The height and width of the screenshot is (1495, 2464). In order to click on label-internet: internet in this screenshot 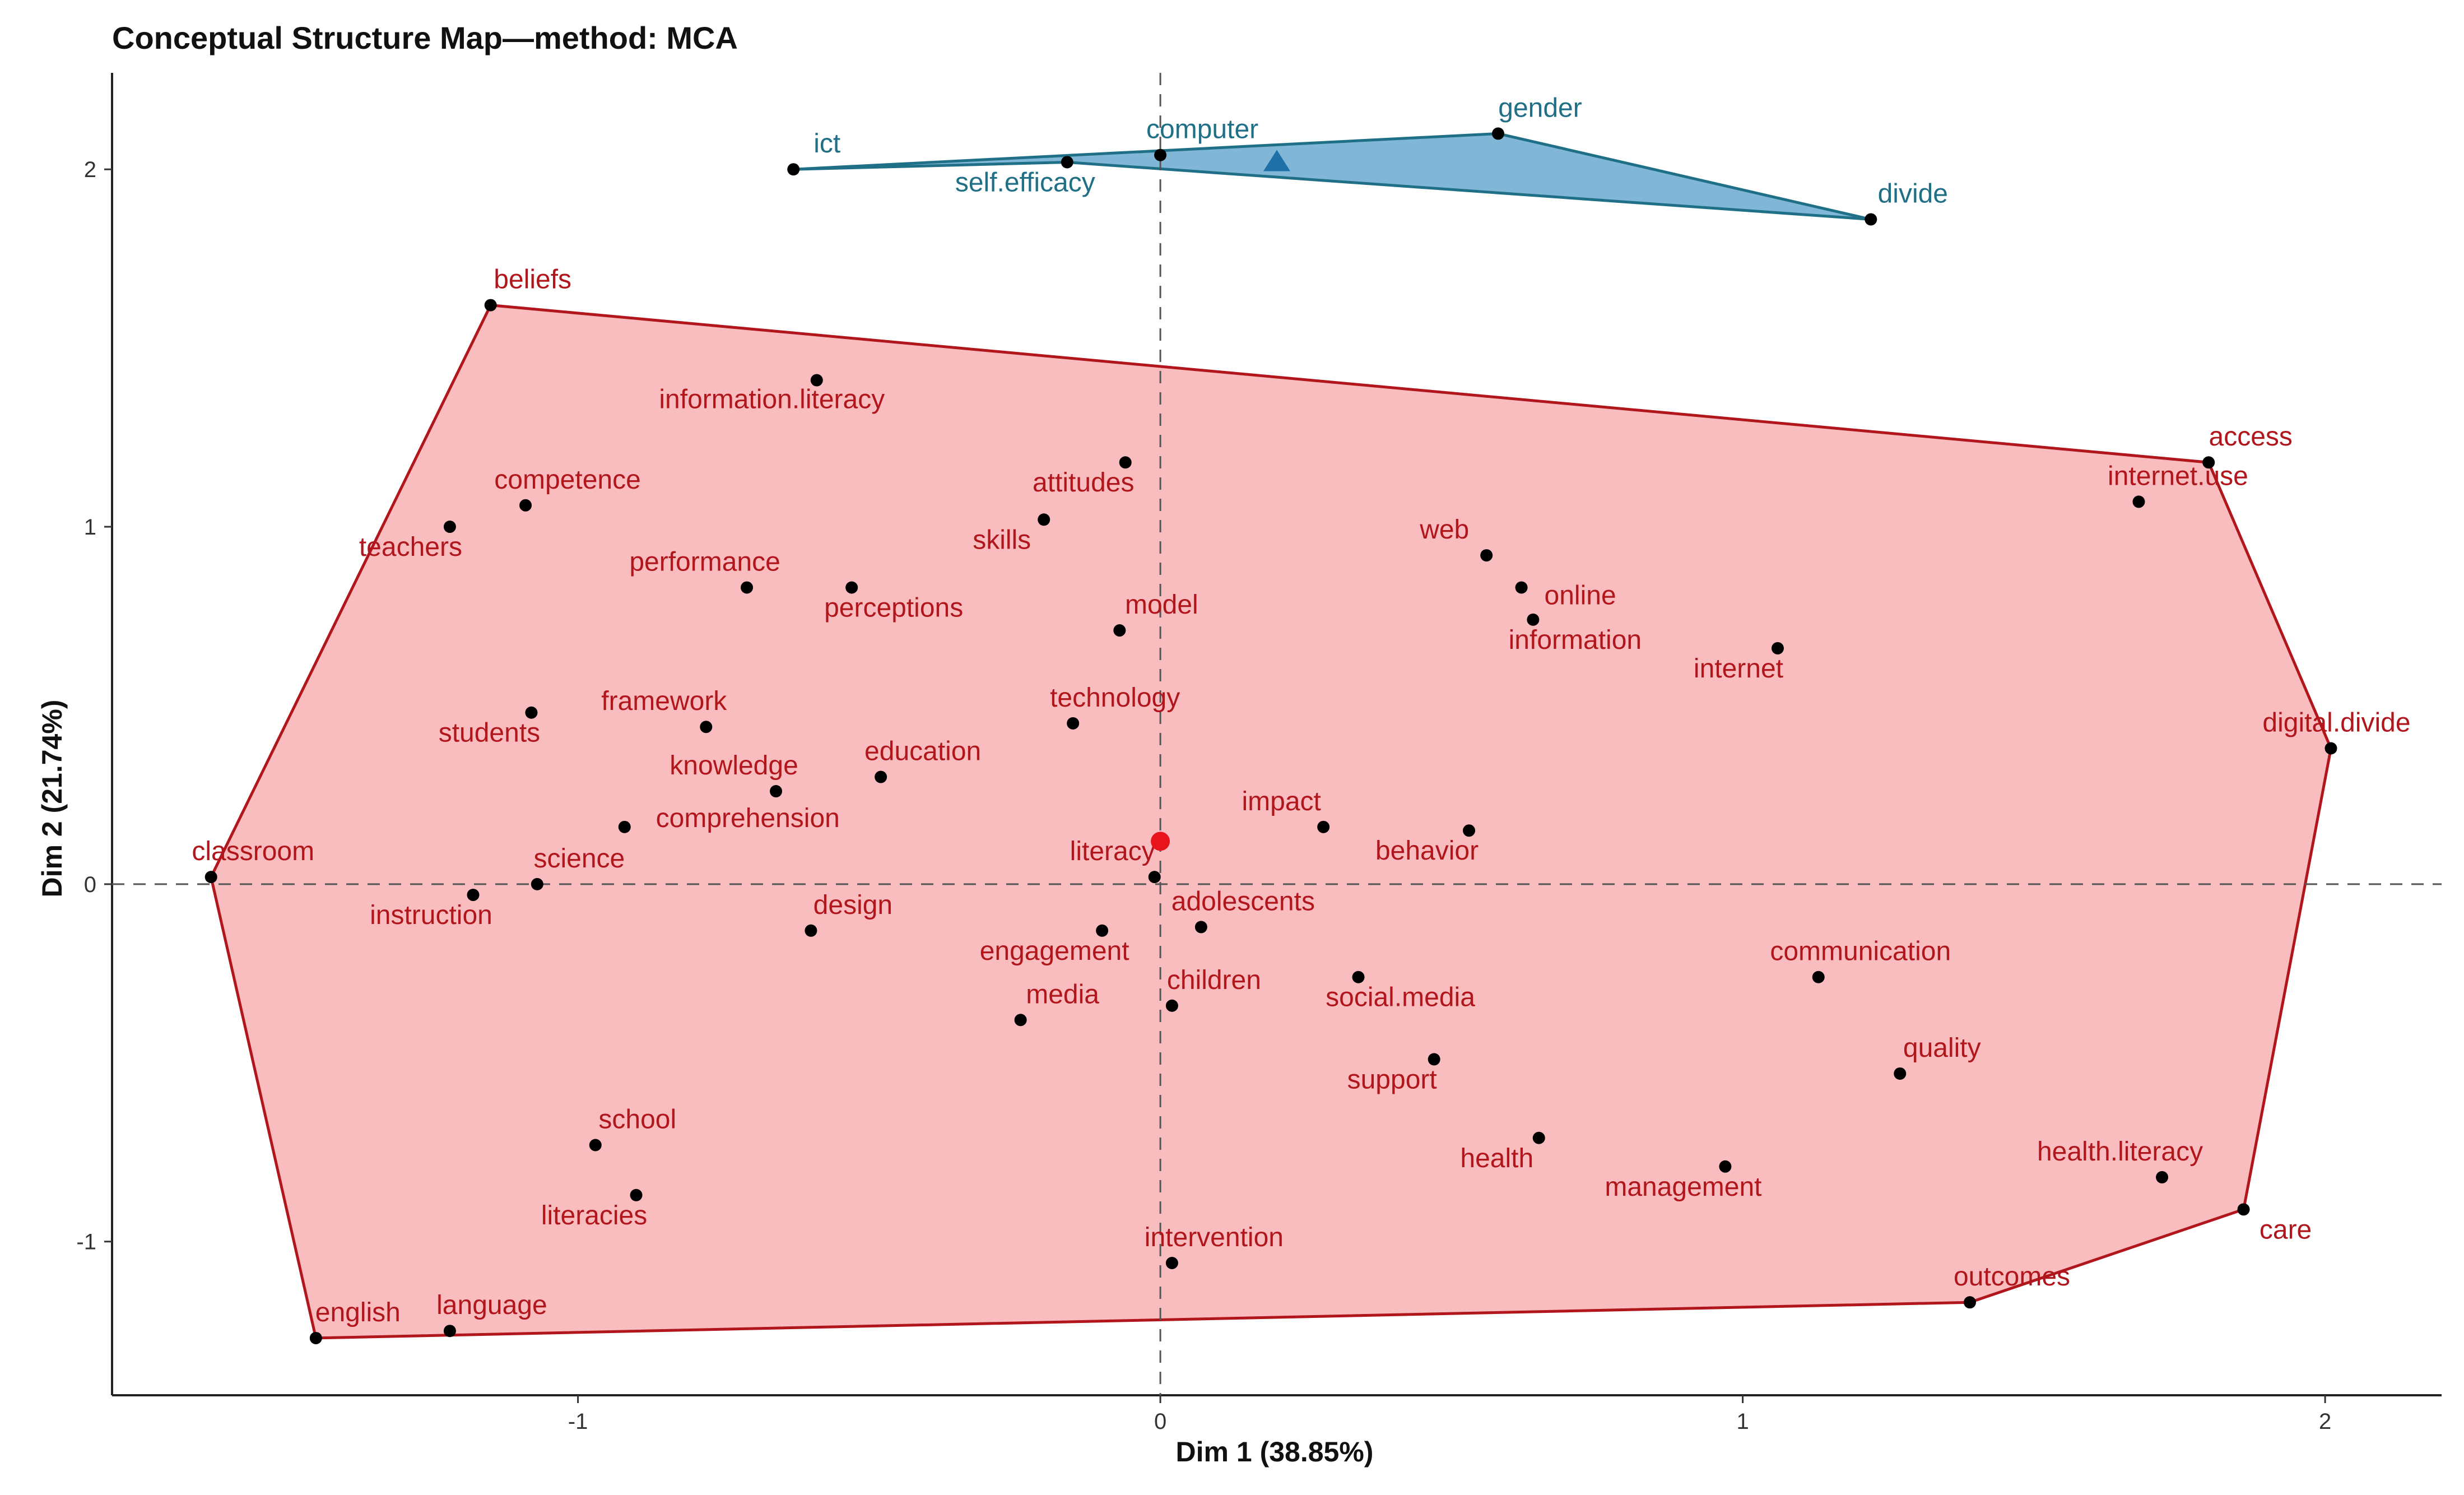, I will do `click(1738, 669)`.